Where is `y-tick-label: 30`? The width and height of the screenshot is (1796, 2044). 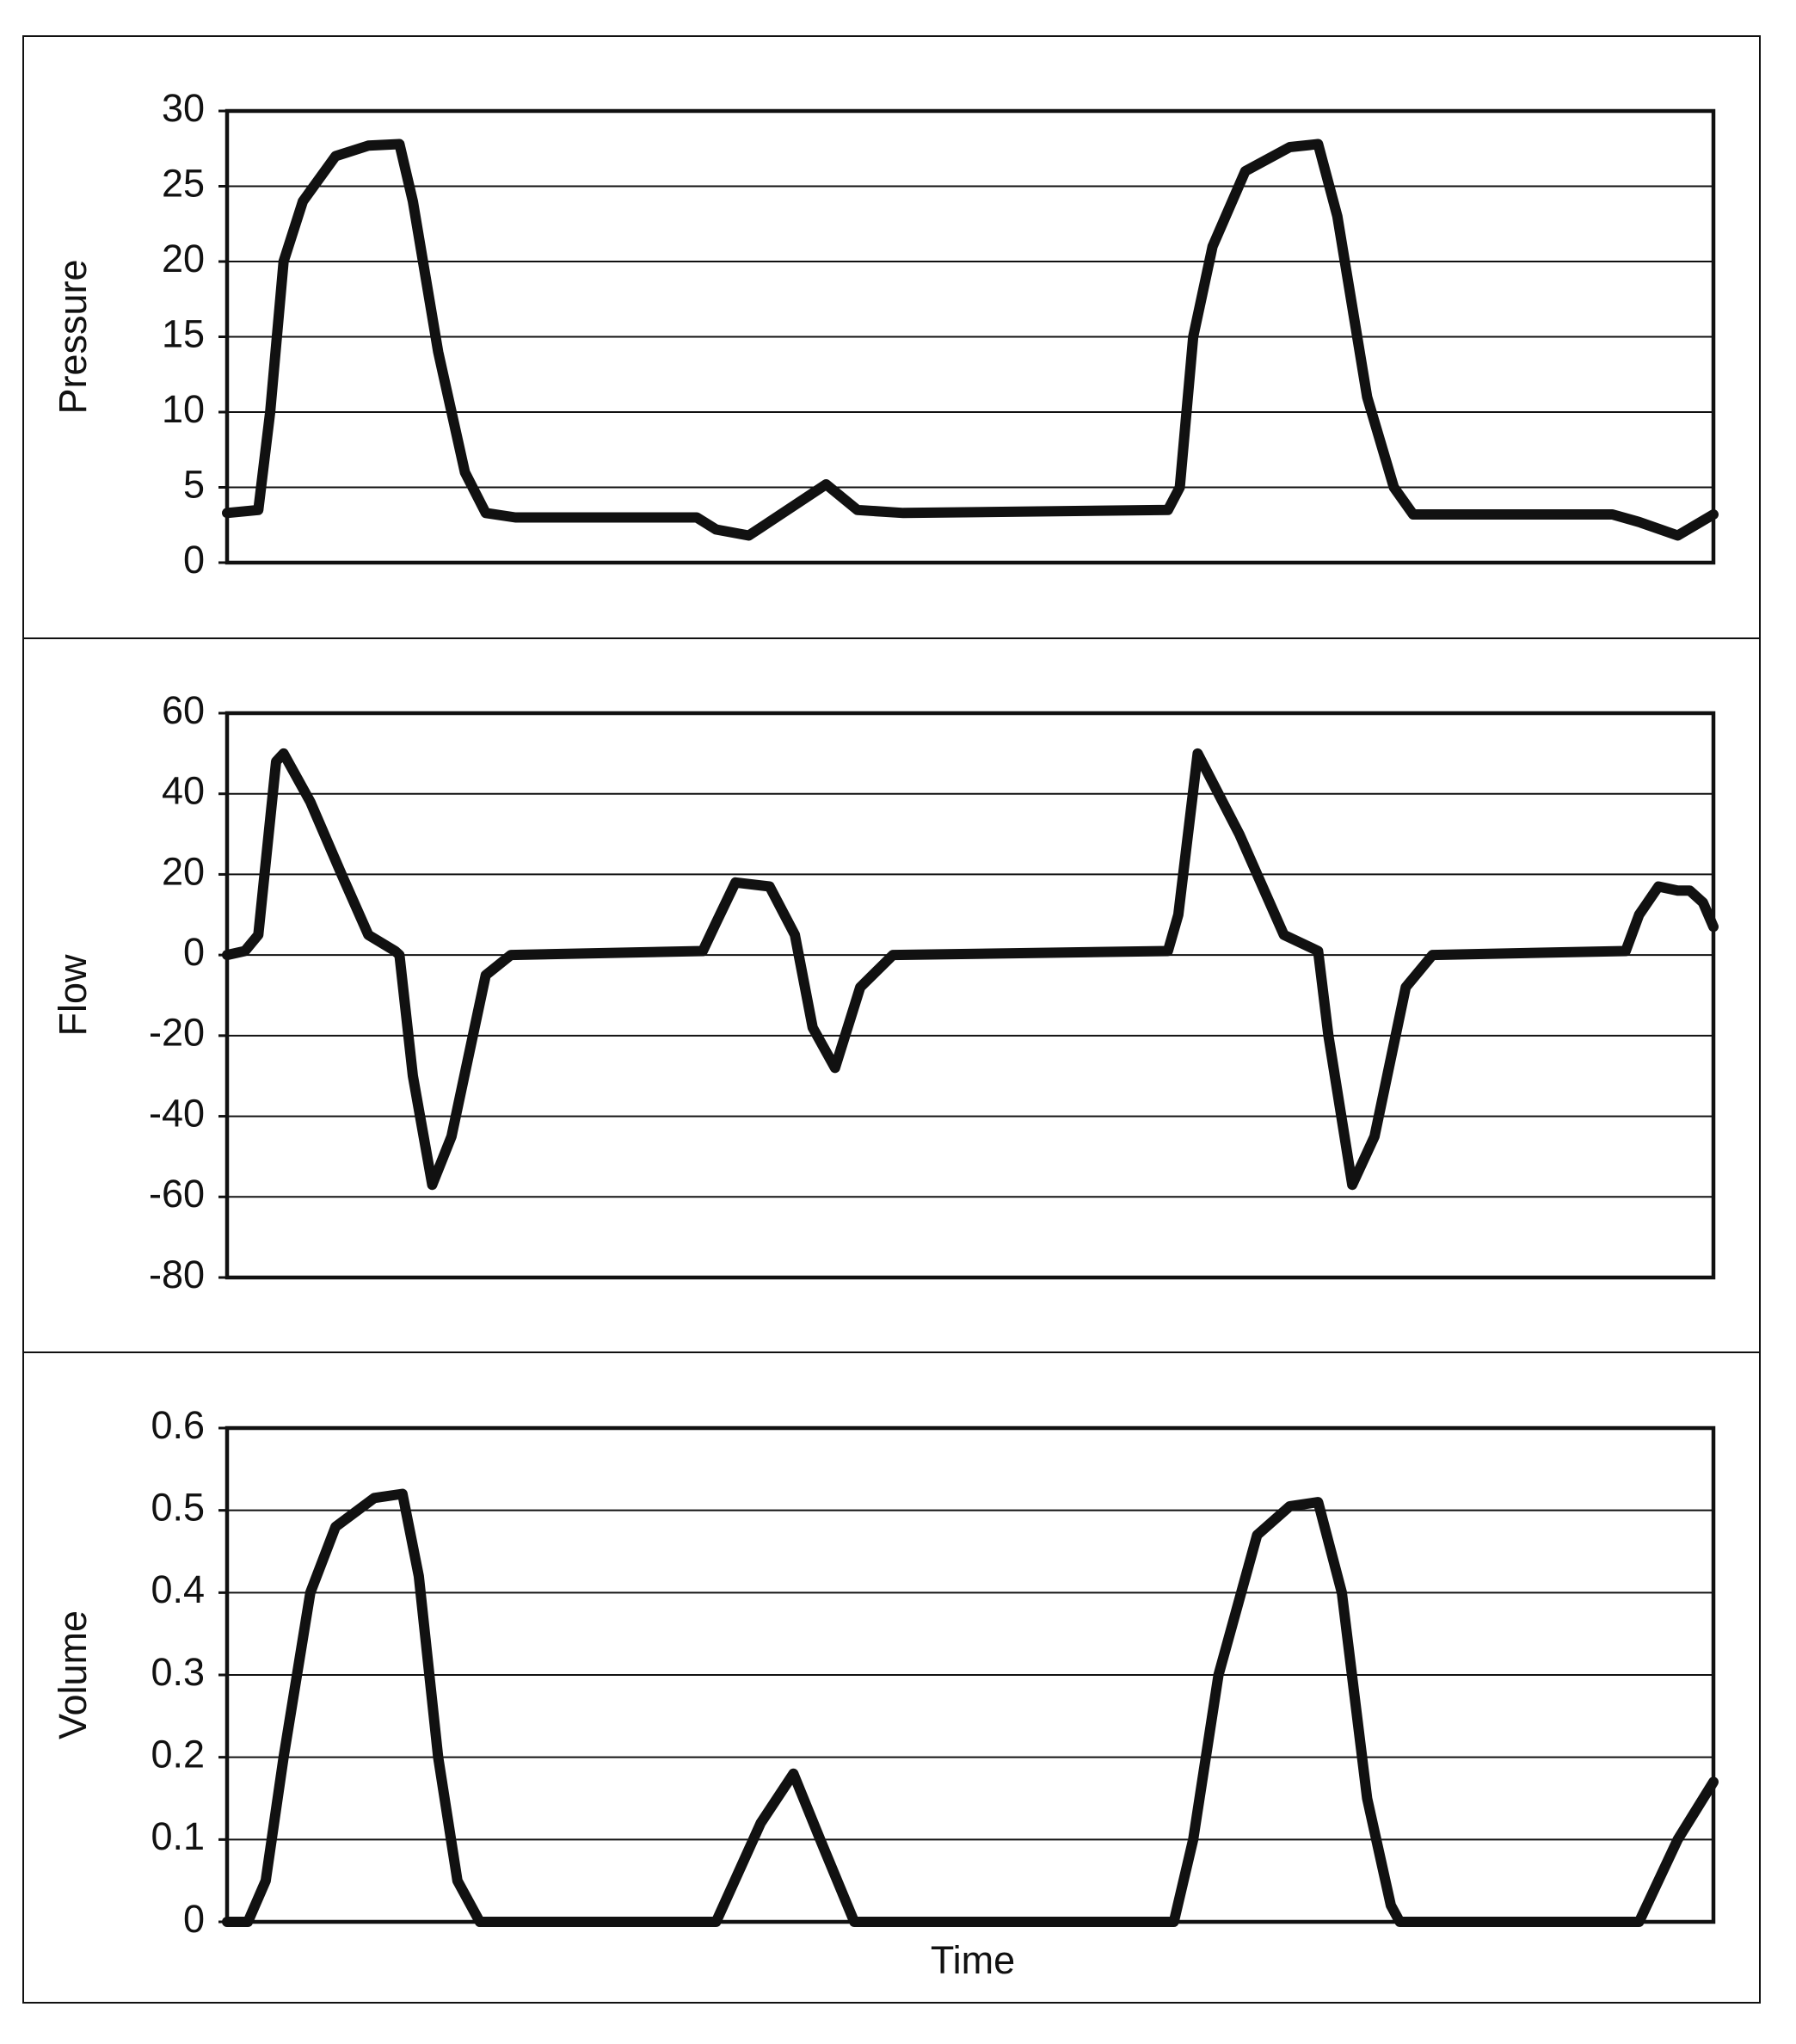
y-tick-label: 30 is located at coordinates (183, 108).